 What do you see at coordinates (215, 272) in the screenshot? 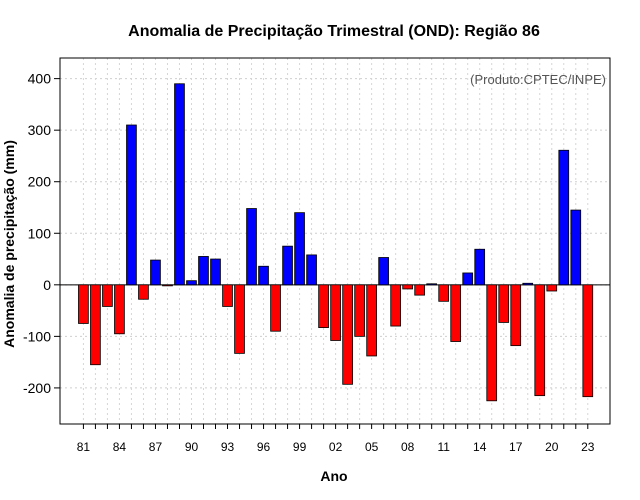
I see `bar-1992` at bounding box center [215, 272].